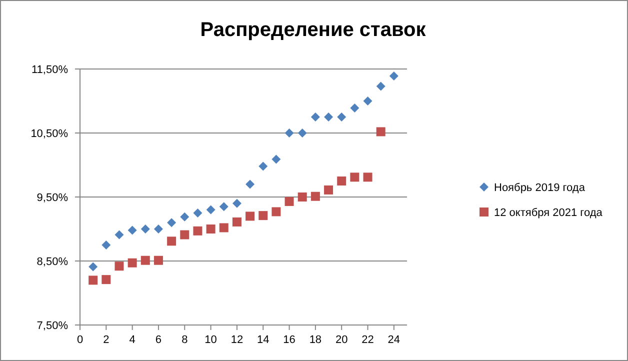  What do you see at coordinates (315, 340) in the screenshot?
I see `x-tick-label: 18` at bounding box center [315, 340].